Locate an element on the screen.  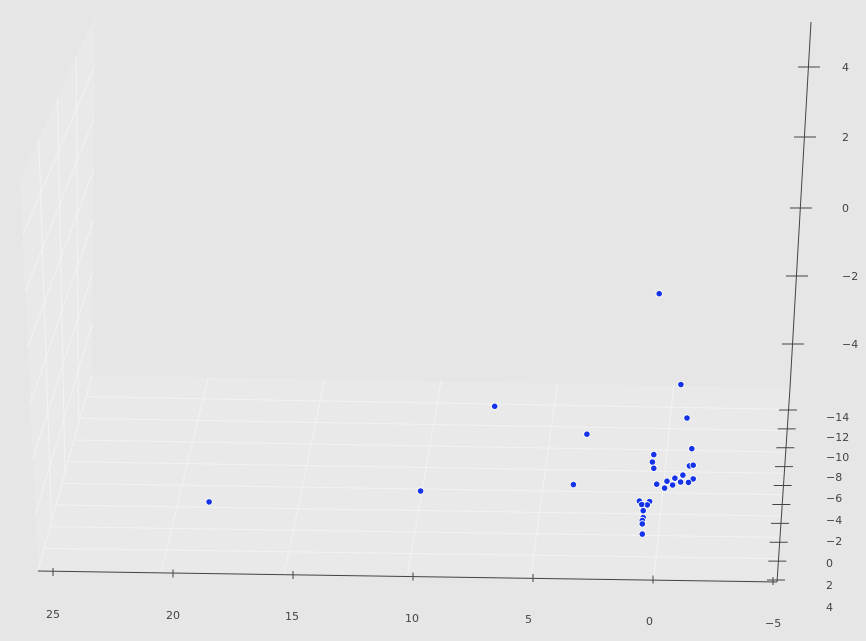
x-axis-ticks: 25 20 15 10 5 0 −5 is located at coordinates (413, 599).